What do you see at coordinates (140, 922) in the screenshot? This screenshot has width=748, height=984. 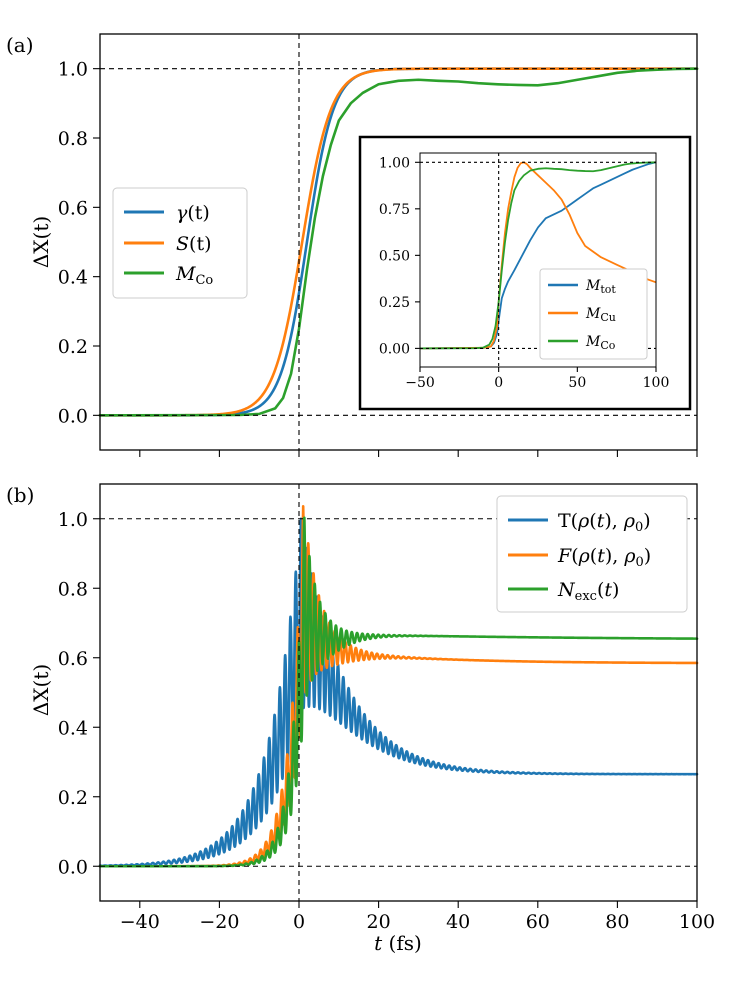 I see `panel-b-xtick-label: −40` at bounding box center [140, 922].